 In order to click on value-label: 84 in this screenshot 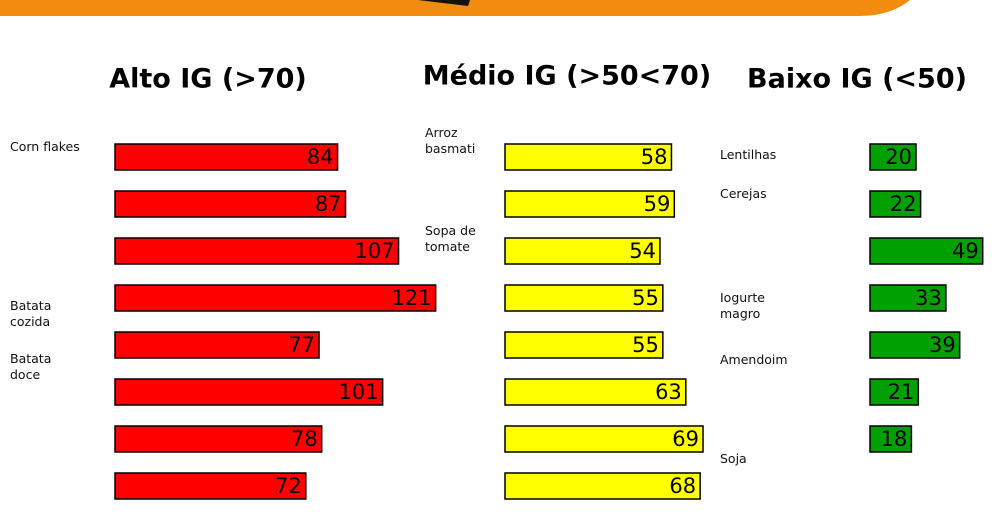, I will do `click(320, 157)`.